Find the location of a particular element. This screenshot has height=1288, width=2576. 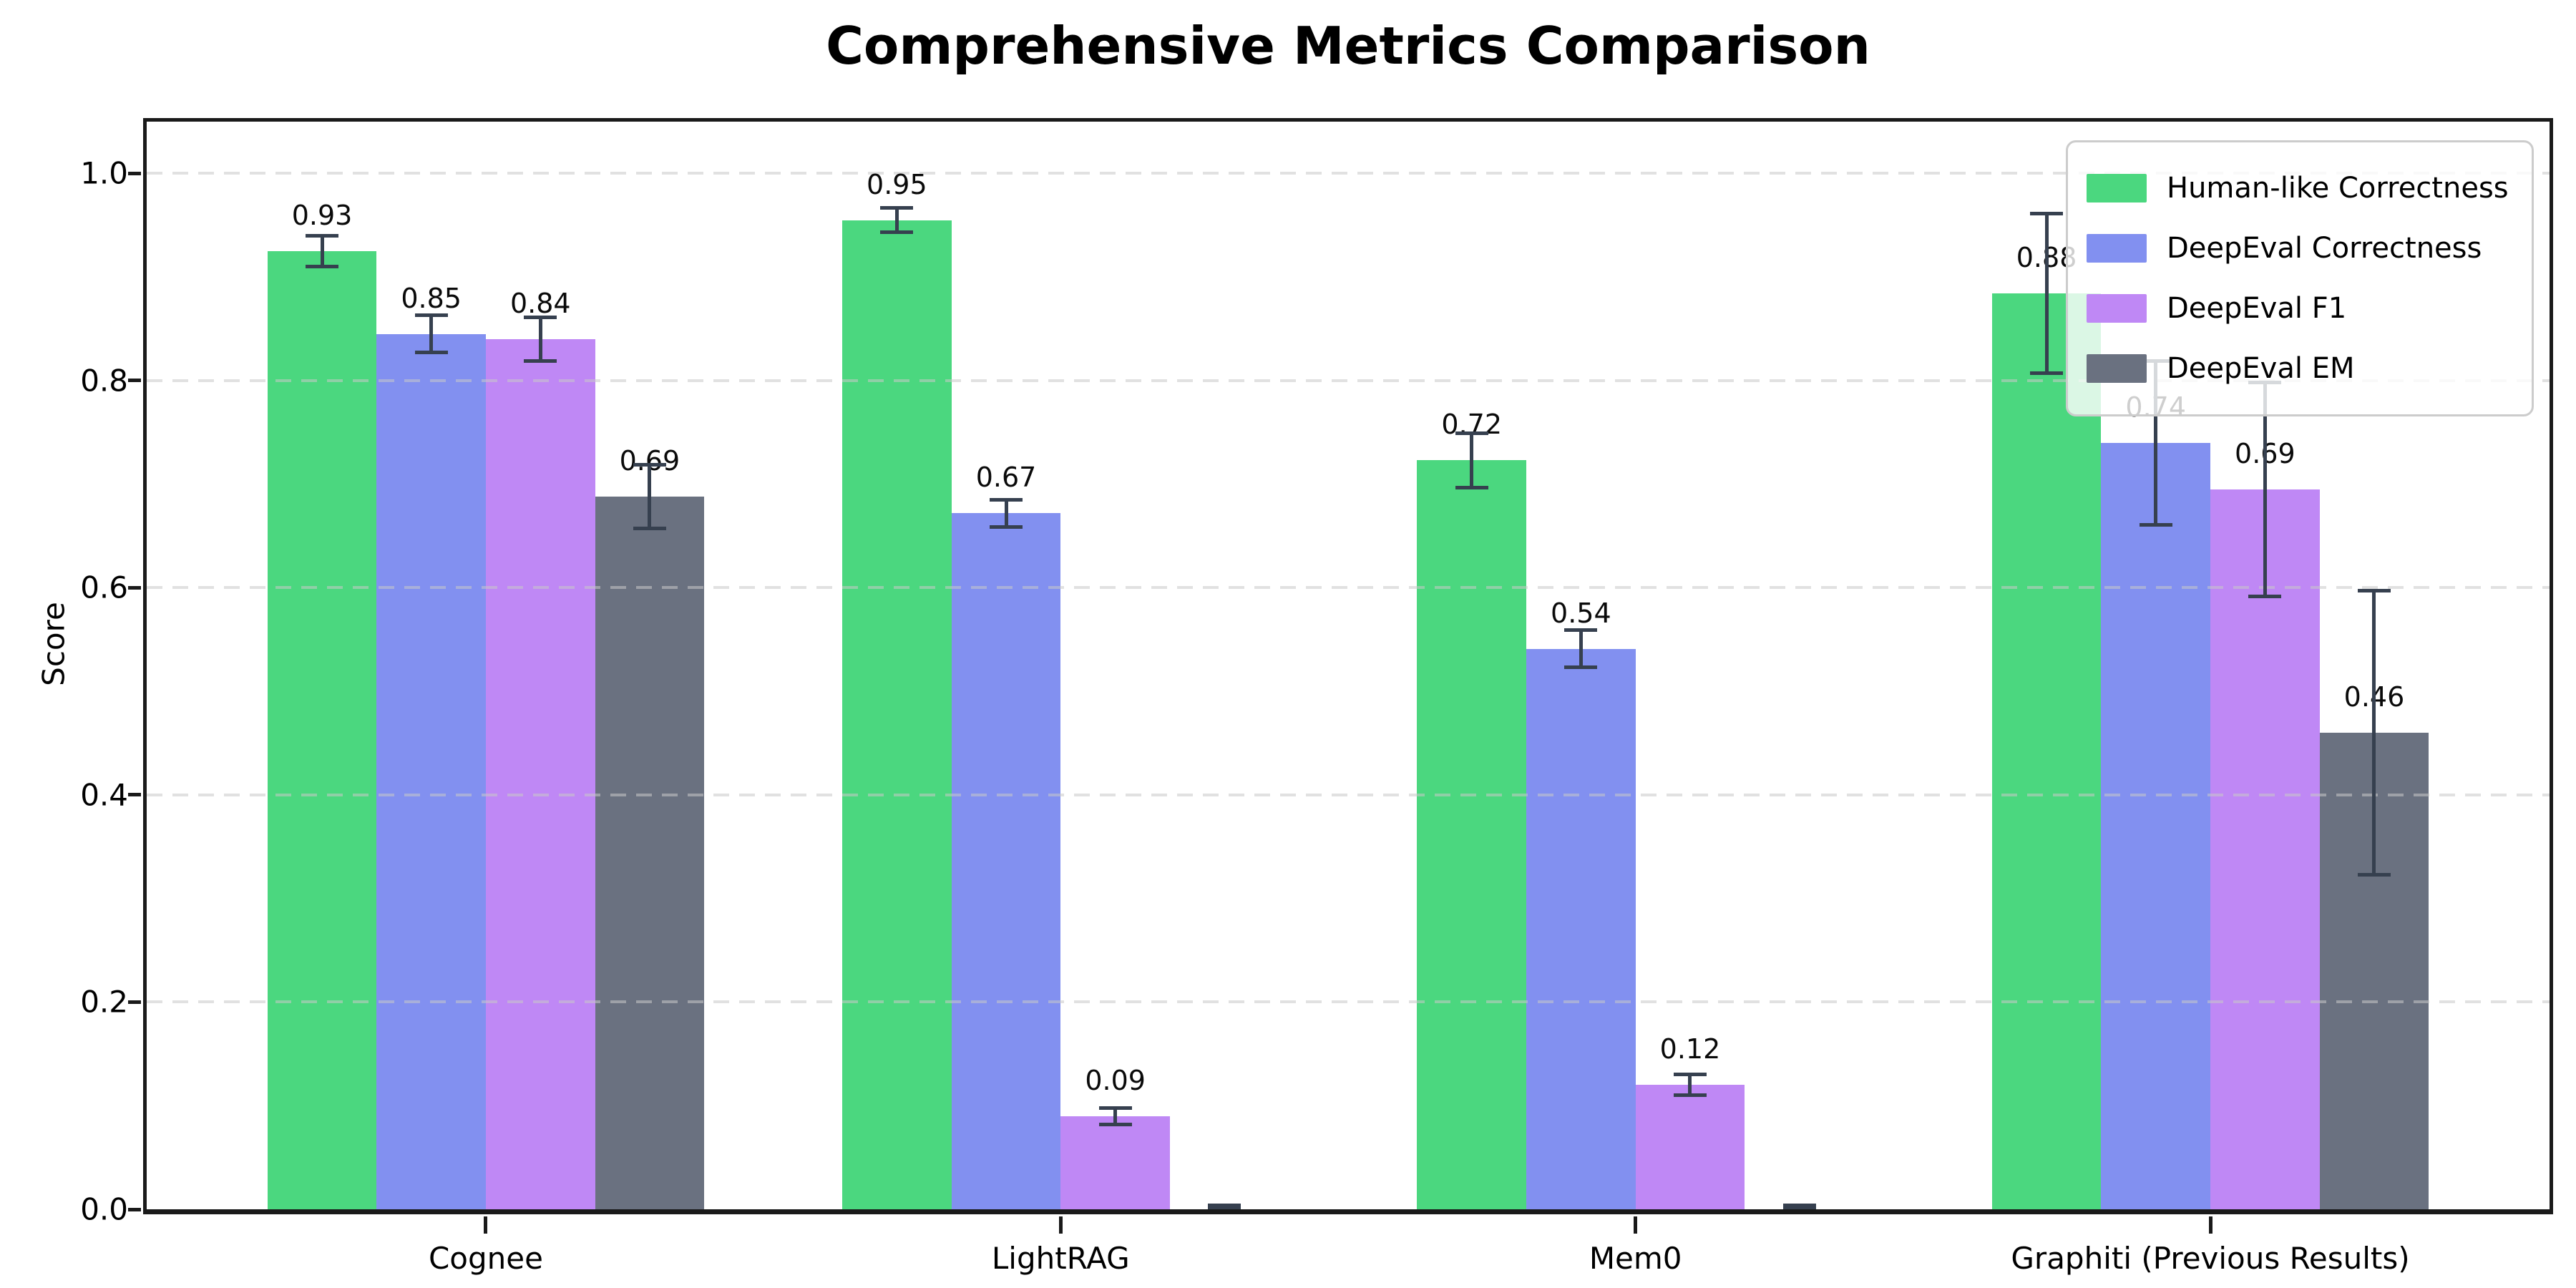

x-tick-label: LightRAG is located at coordinates (1060, 1258).